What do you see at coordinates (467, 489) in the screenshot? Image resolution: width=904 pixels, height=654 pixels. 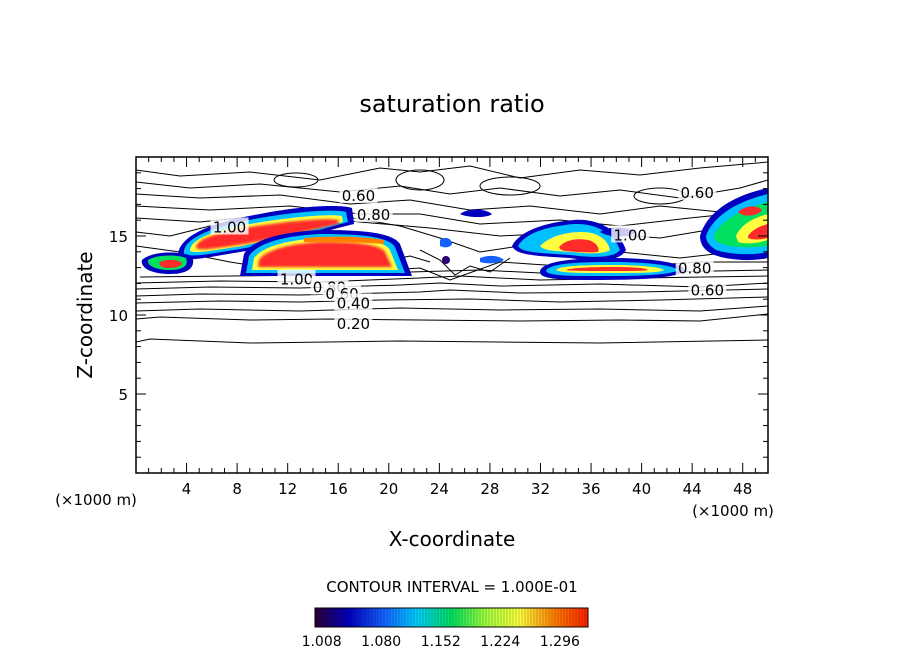 I see `x-axis-tick-labels: 4 8 12 16 20 24 28 32 36 40 44 48` at bounding box center [467, 489].